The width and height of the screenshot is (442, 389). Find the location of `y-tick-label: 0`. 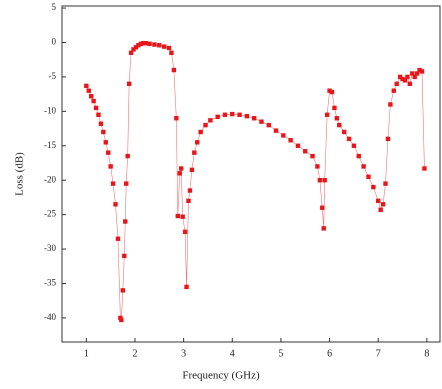

y-tick-label: 0 is located at coordinates (54, 42).